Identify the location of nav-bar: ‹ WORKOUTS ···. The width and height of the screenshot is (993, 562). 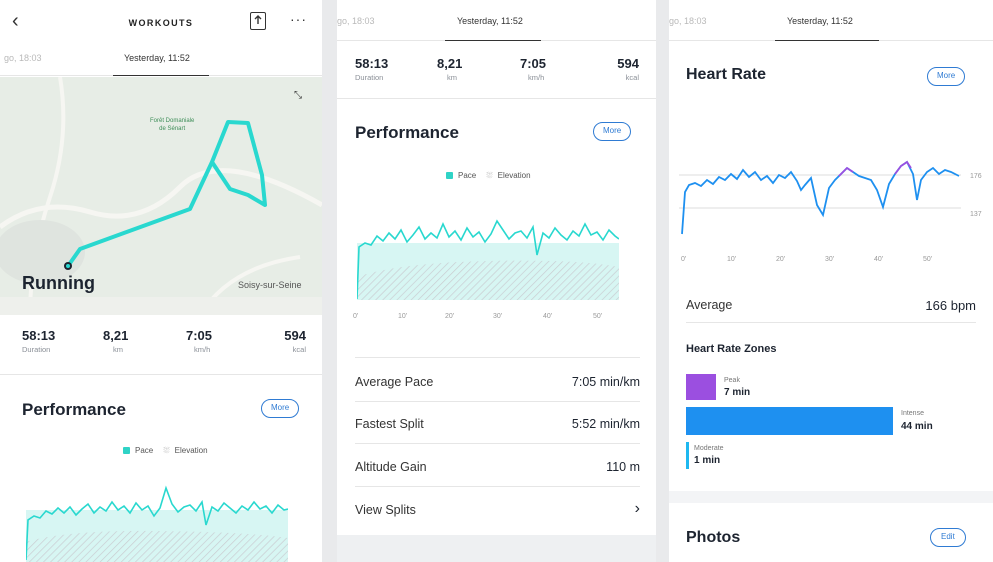
(161, 21).